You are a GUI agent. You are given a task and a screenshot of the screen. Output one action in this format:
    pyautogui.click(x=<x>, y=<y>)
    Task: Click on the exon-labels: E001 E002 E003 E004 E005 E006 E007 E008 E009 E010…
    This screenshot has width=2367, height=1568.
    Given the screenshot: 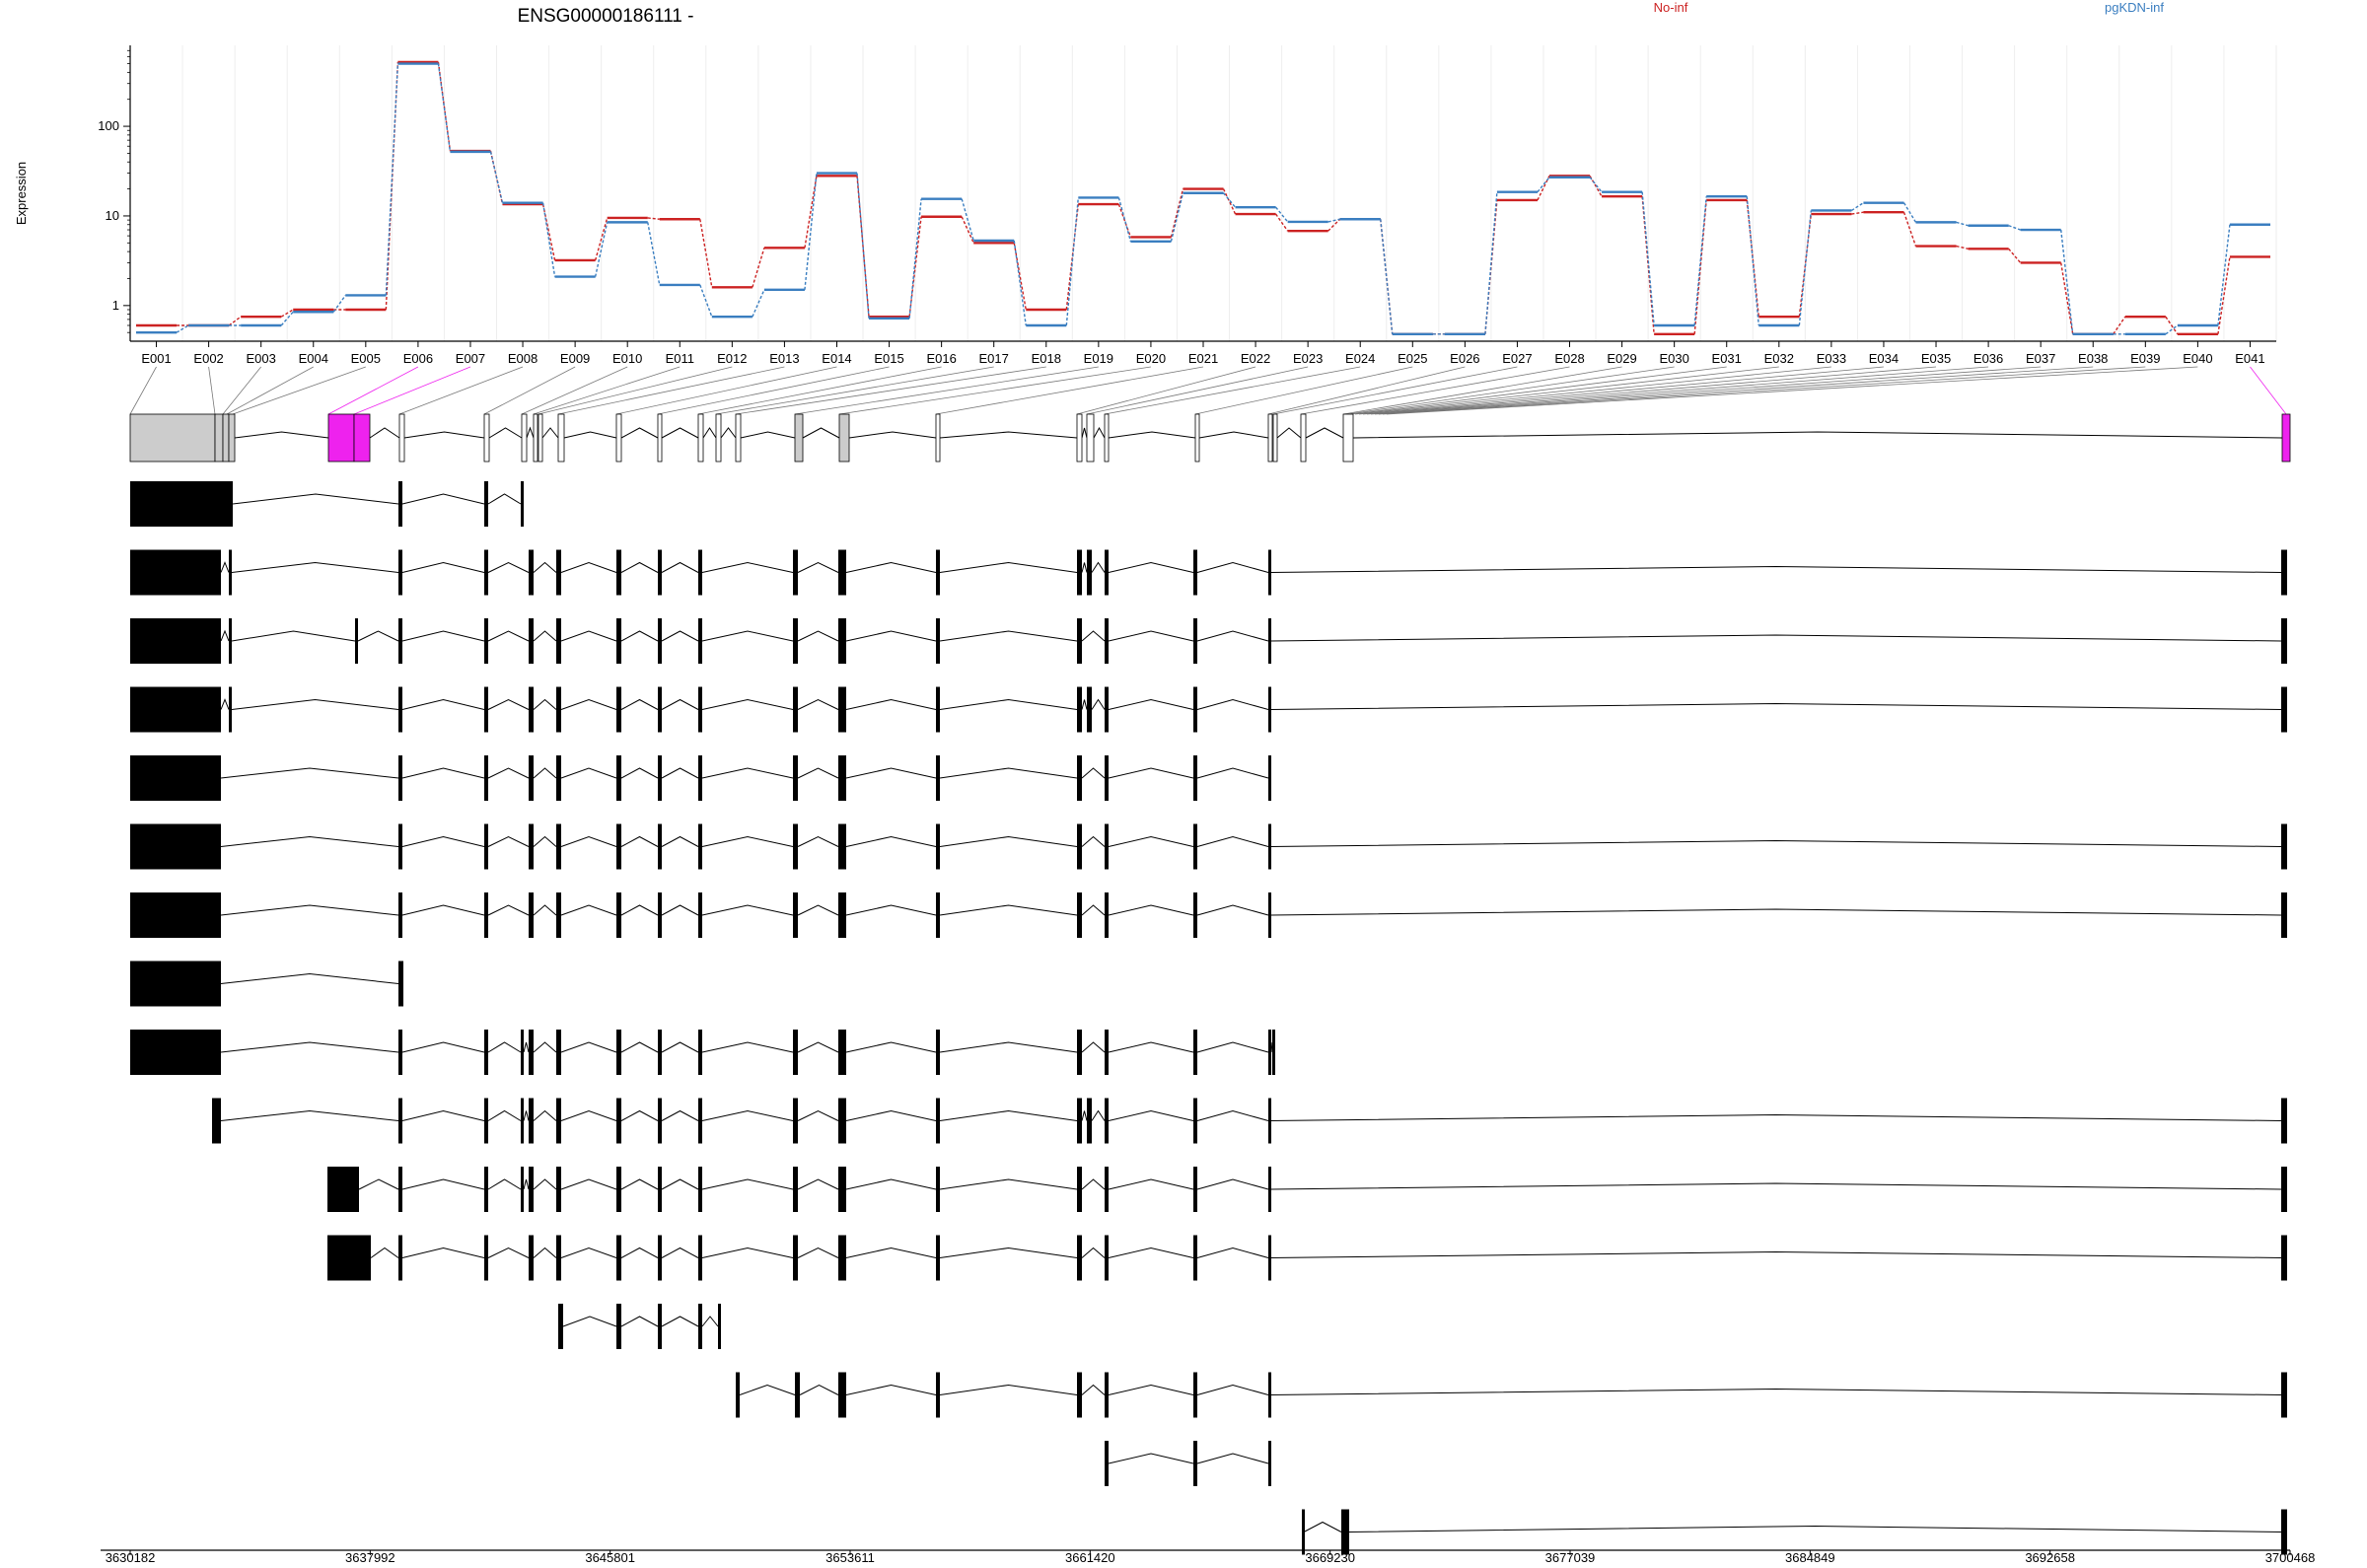 What is the action you would take?
    pyautogui.click(x=1203, y=353)
    